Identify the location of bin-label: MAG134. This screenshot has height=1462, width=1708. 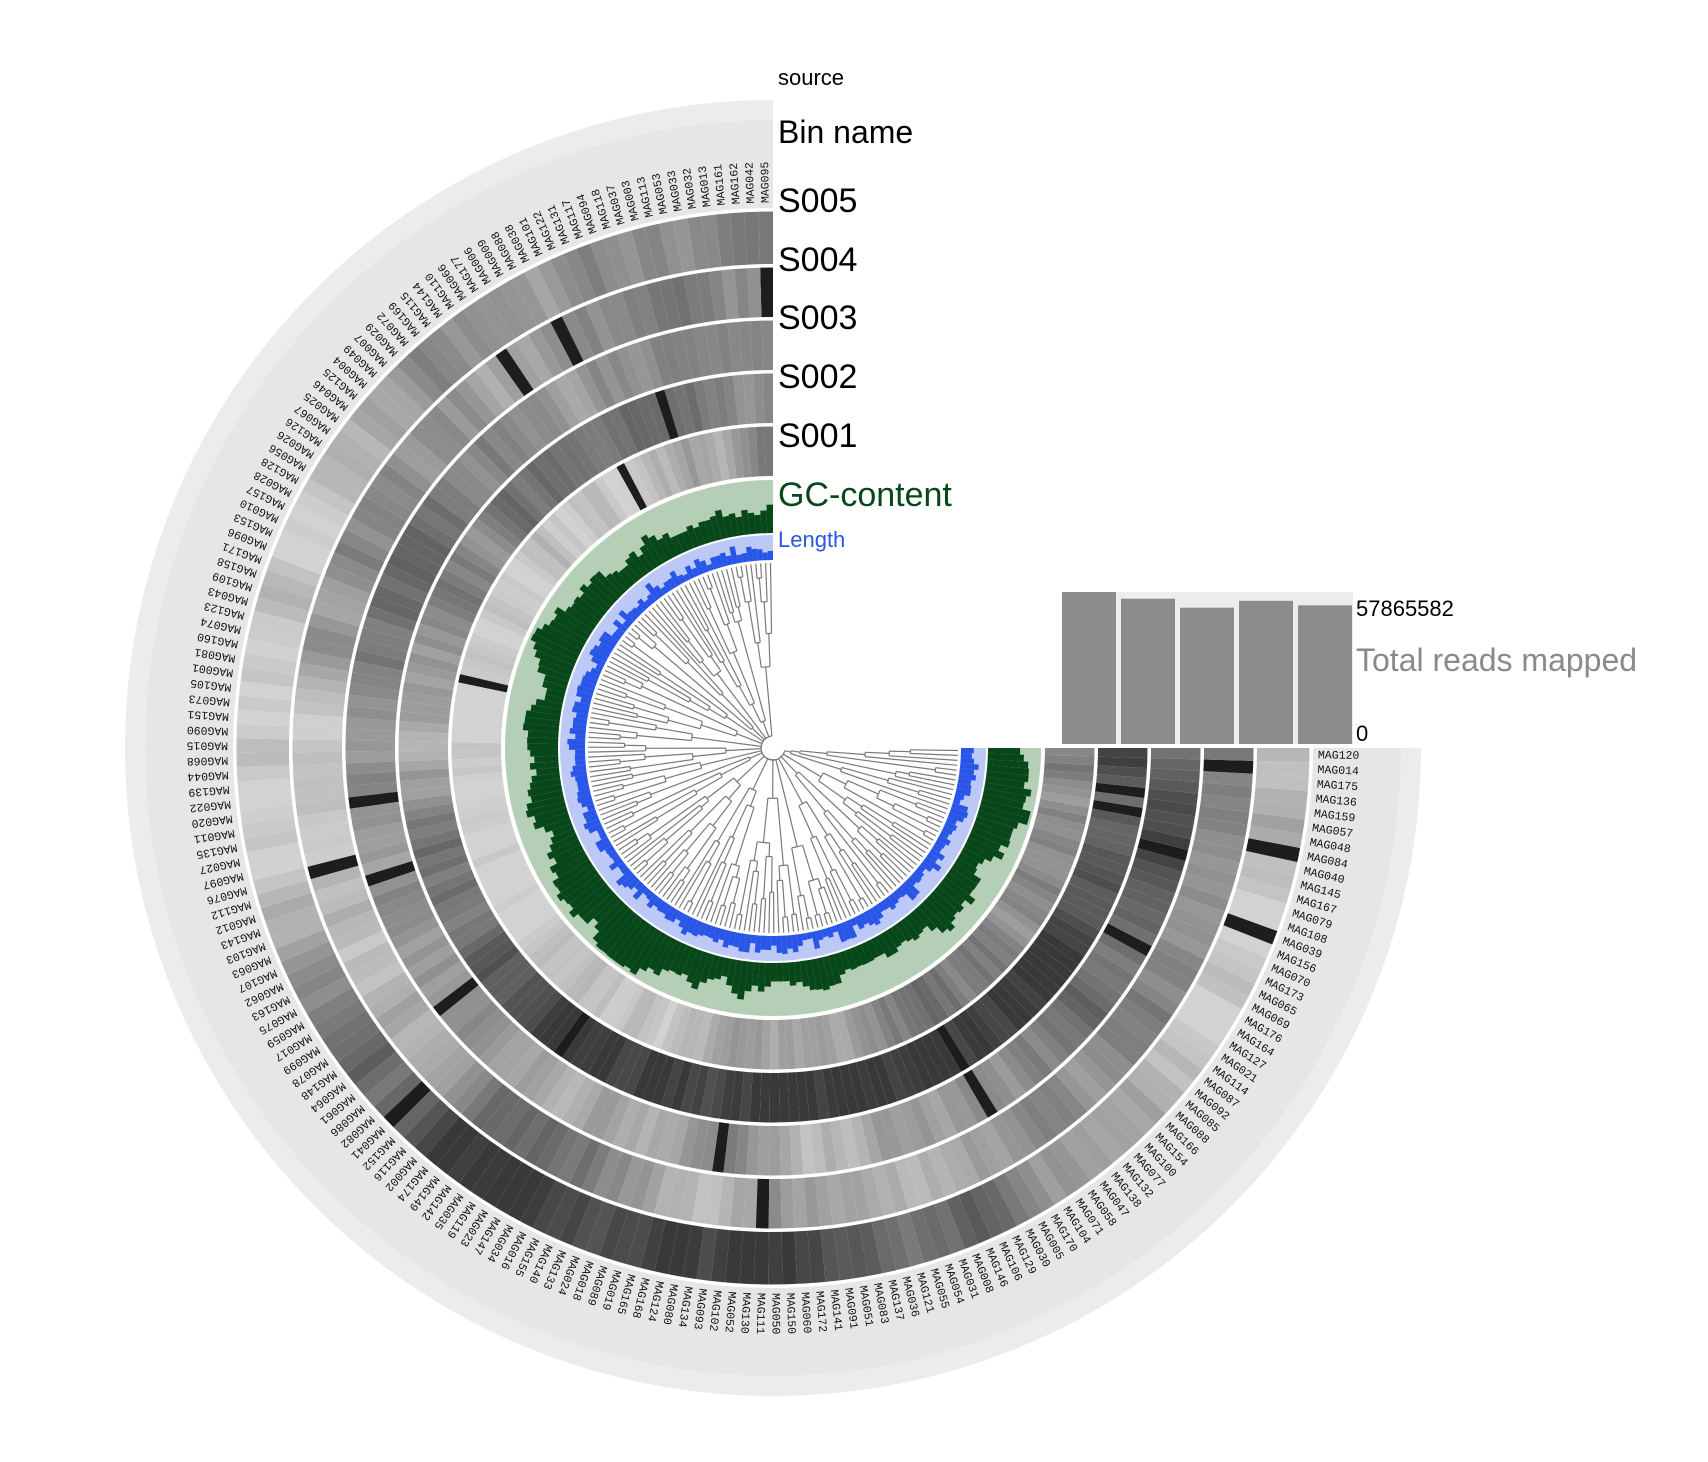
(684, 1306).